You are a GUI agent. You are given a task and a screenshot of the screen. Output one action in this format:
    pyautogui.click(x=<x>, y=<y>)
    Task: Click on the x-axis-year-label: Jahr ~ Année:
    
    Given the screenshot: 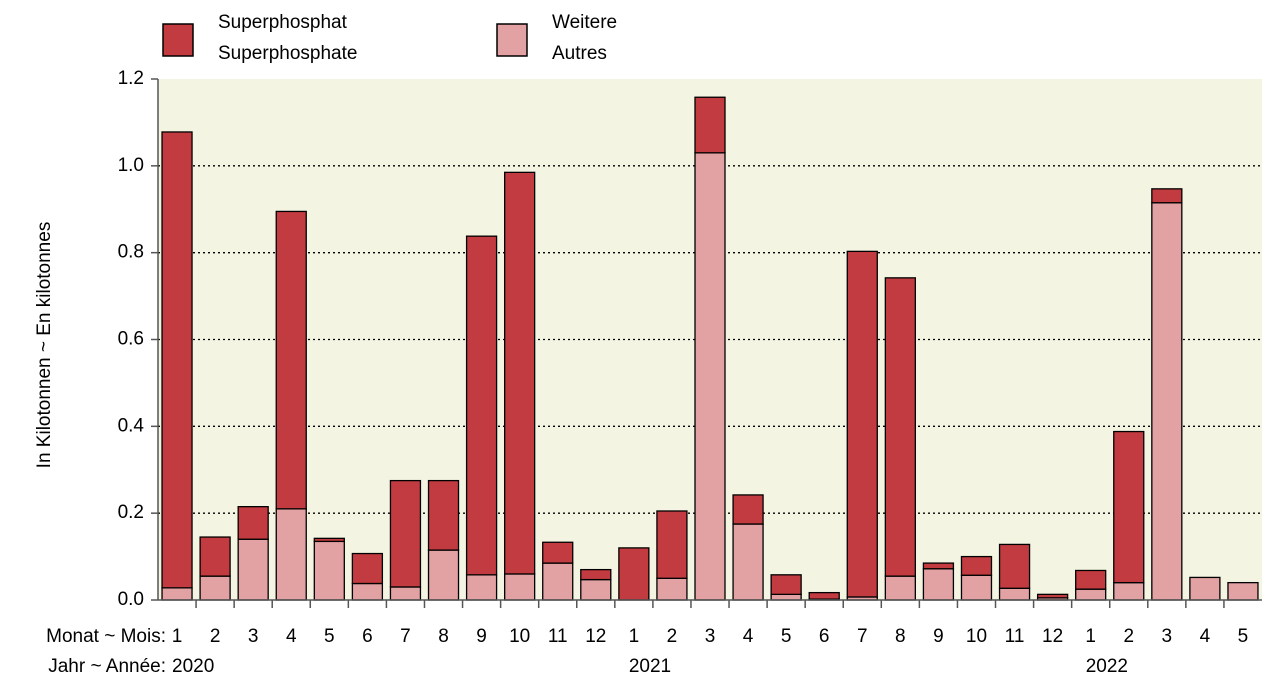 What is the action you would take?
    pyautogui.click(x=107, y=666)
    